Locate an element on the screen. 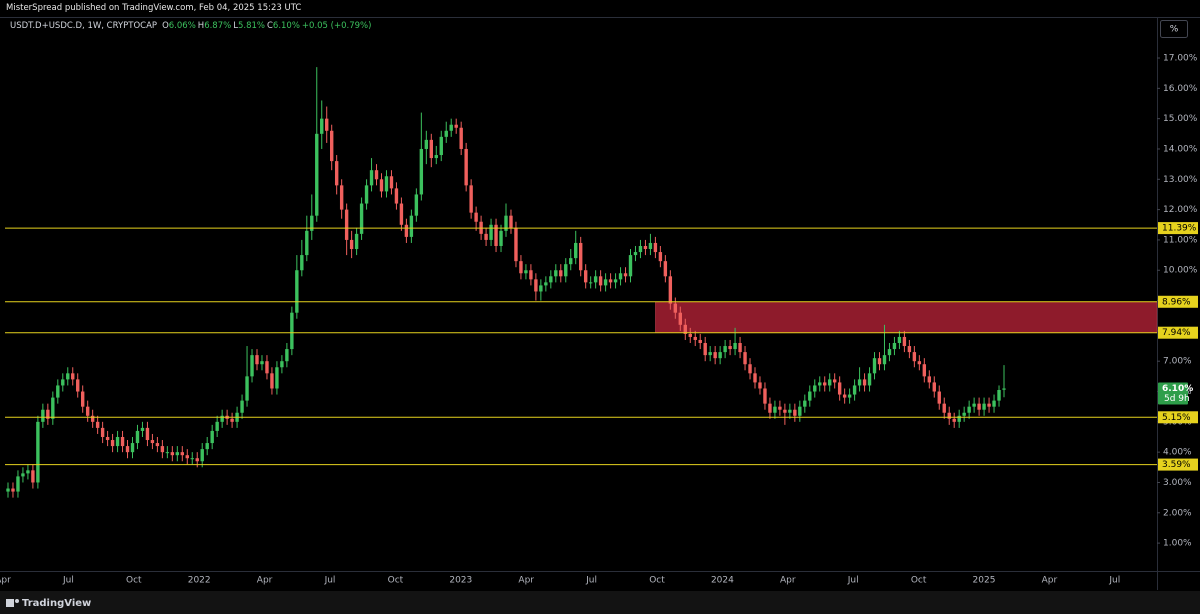 The height and width of the screenshot is (614, 1200). logo-mark is located at coordinates (10, 603).